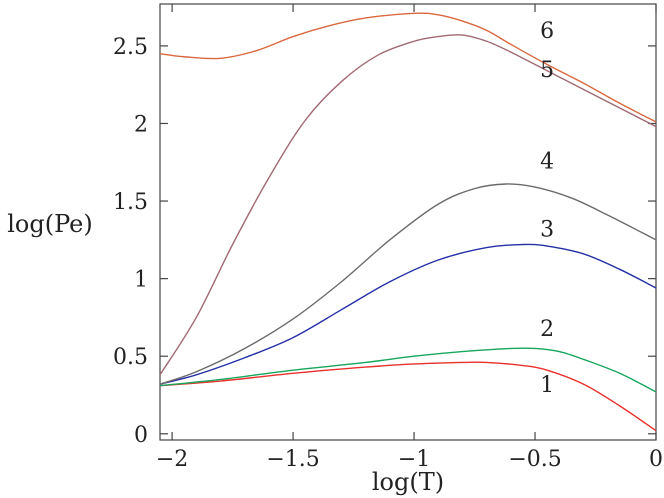 The width and height of the screenshot is (664, 498). I want to click on y-tick-label: 1.5, so click(130, 202).